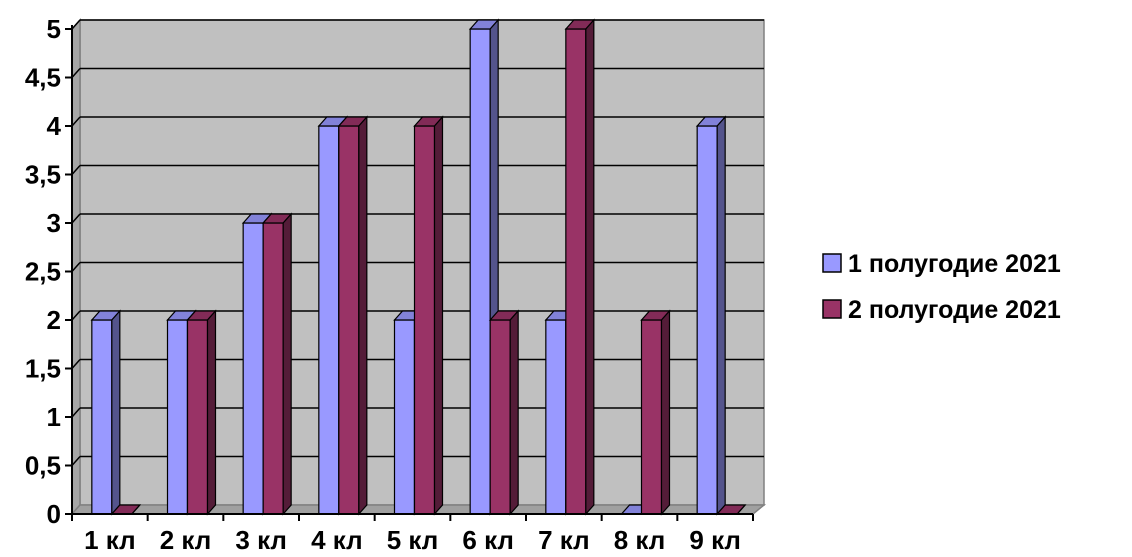  What do you see at coordinates (954, 264) in the screenshot?
I see `legend-label-1: 1 полугодие 2021` at bounding box center [954, 264].